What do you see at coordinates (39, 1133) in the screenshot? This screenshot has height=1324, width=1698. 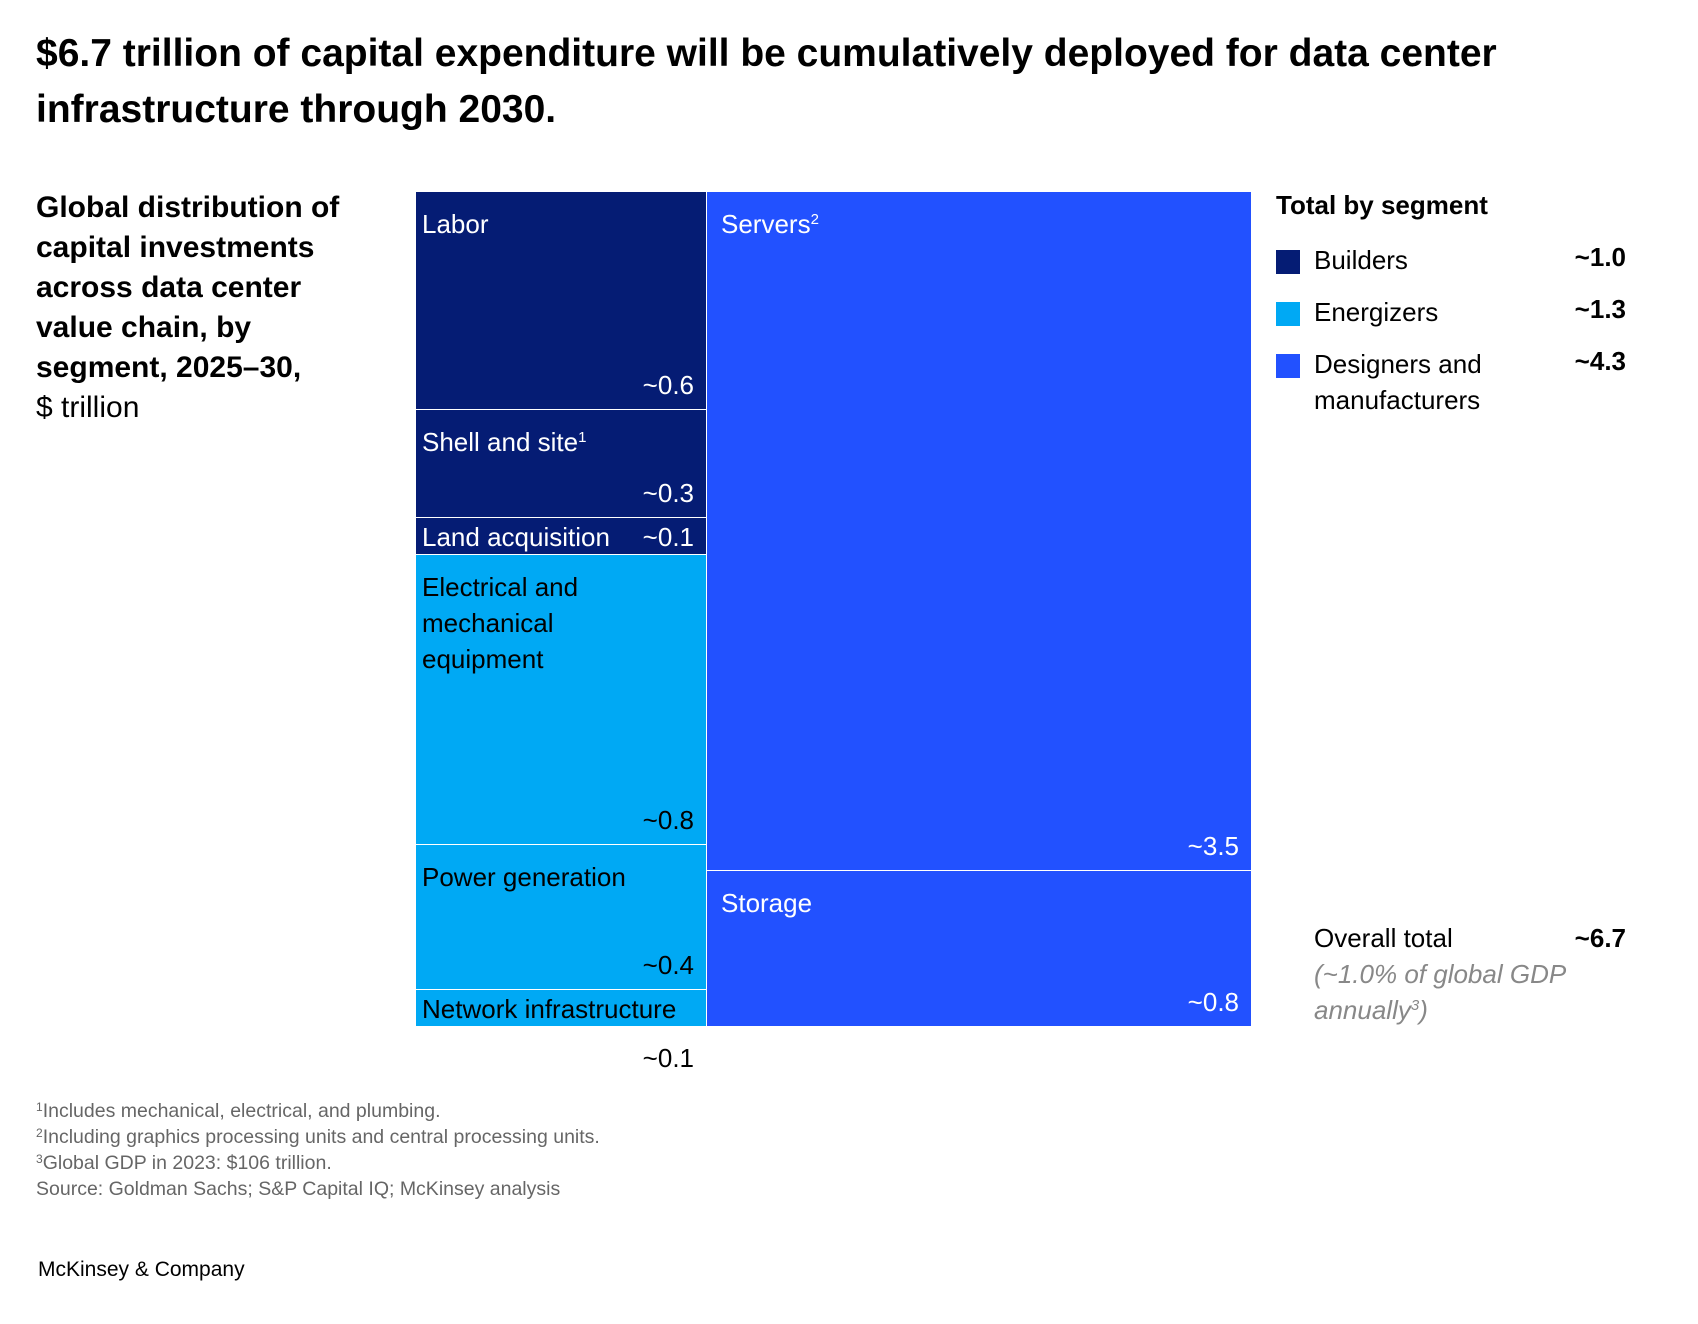 I see `footnote-number: 2` at bounding box center [39, 1133].